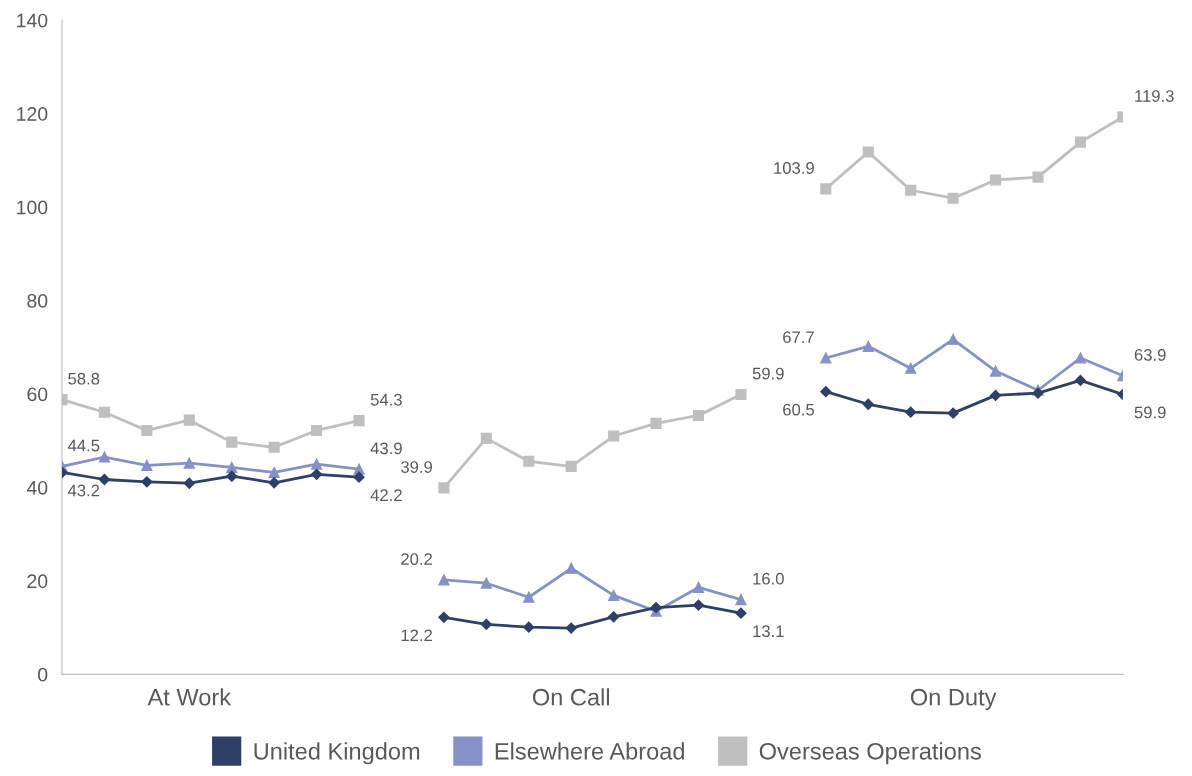  I want to click on data-label: 16.0, so click(768, 578).